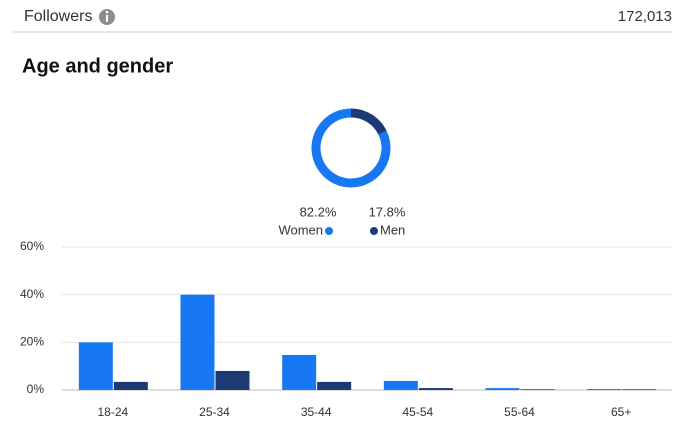 Image resolution: width=690 pixels, height=435 pixels. I want to click on donut-value-label: 17.8%, so click(387, 211).